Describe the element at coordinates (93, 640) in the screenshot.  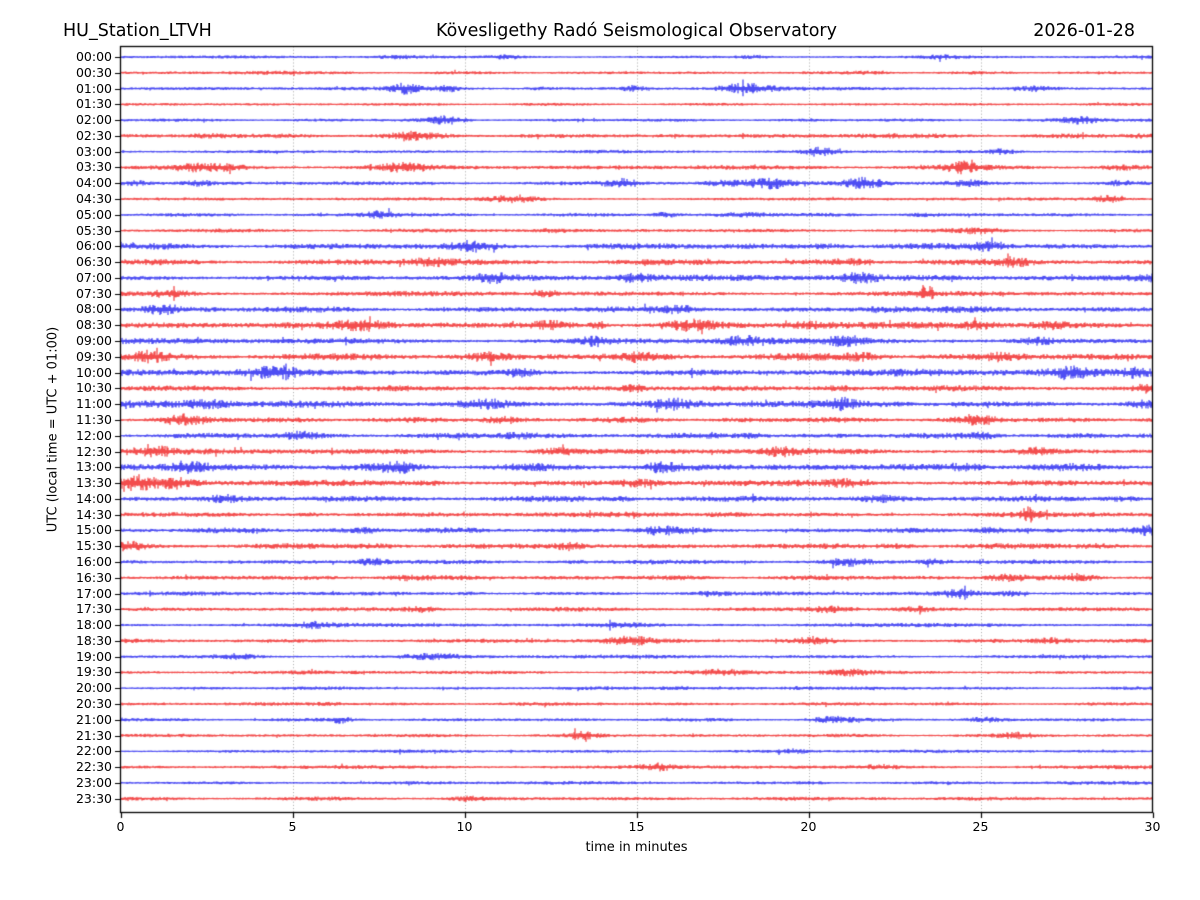
I see `ytick-label: 18:30` at that location.